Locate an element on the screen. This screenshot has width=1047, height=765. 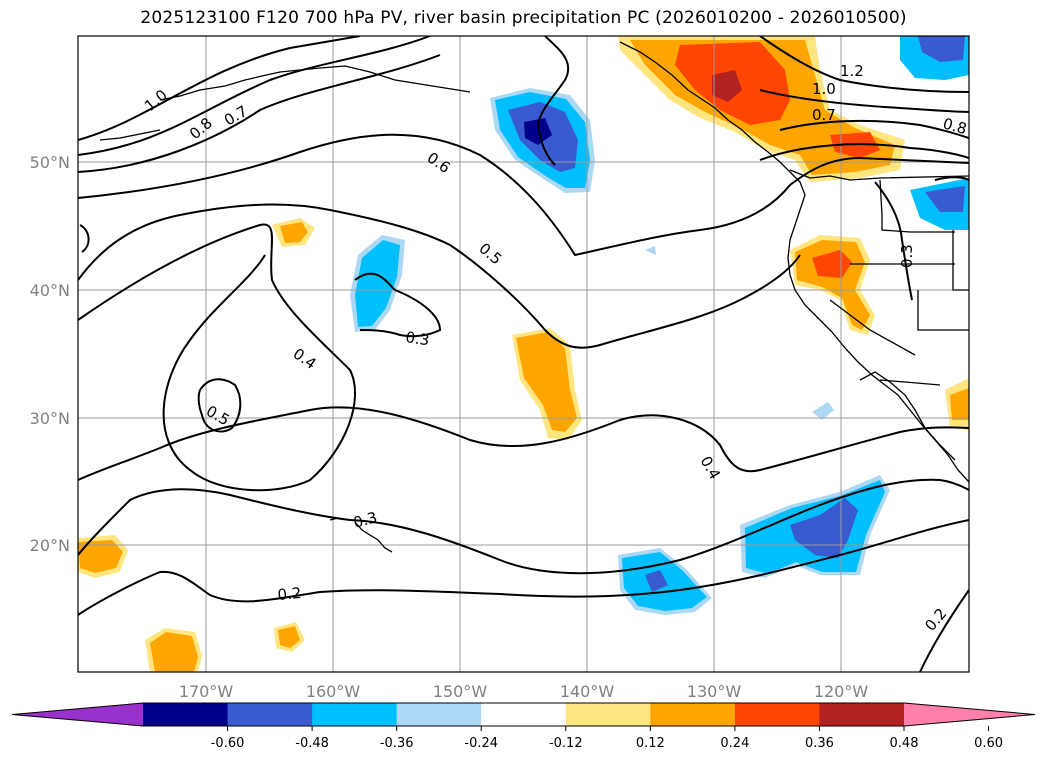
positive-anomaly-bc-dark is located at coordinates (727, 86).